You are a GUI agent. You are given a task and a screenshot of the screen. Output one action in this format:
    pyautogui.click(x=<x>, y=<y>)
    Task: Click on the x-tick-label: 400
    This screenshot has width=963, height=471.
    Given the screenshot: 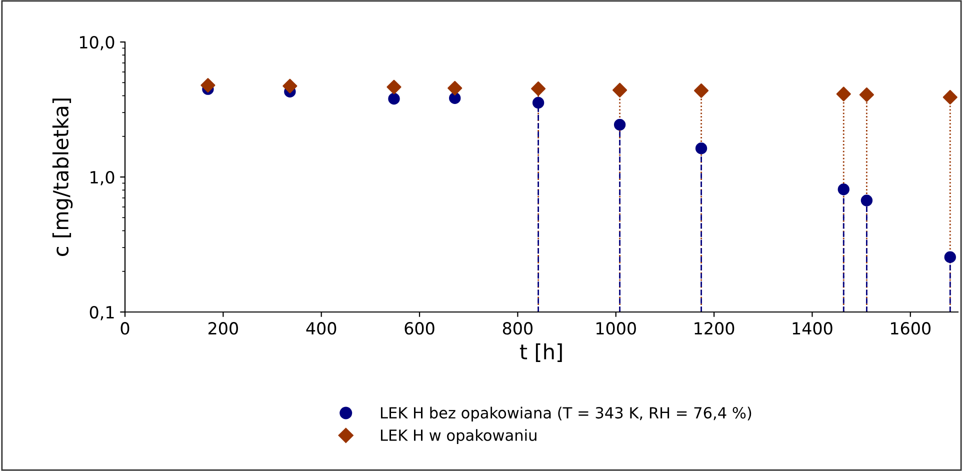 What is the action you would take?
    pyautogui.click(x=321, y=328)
    